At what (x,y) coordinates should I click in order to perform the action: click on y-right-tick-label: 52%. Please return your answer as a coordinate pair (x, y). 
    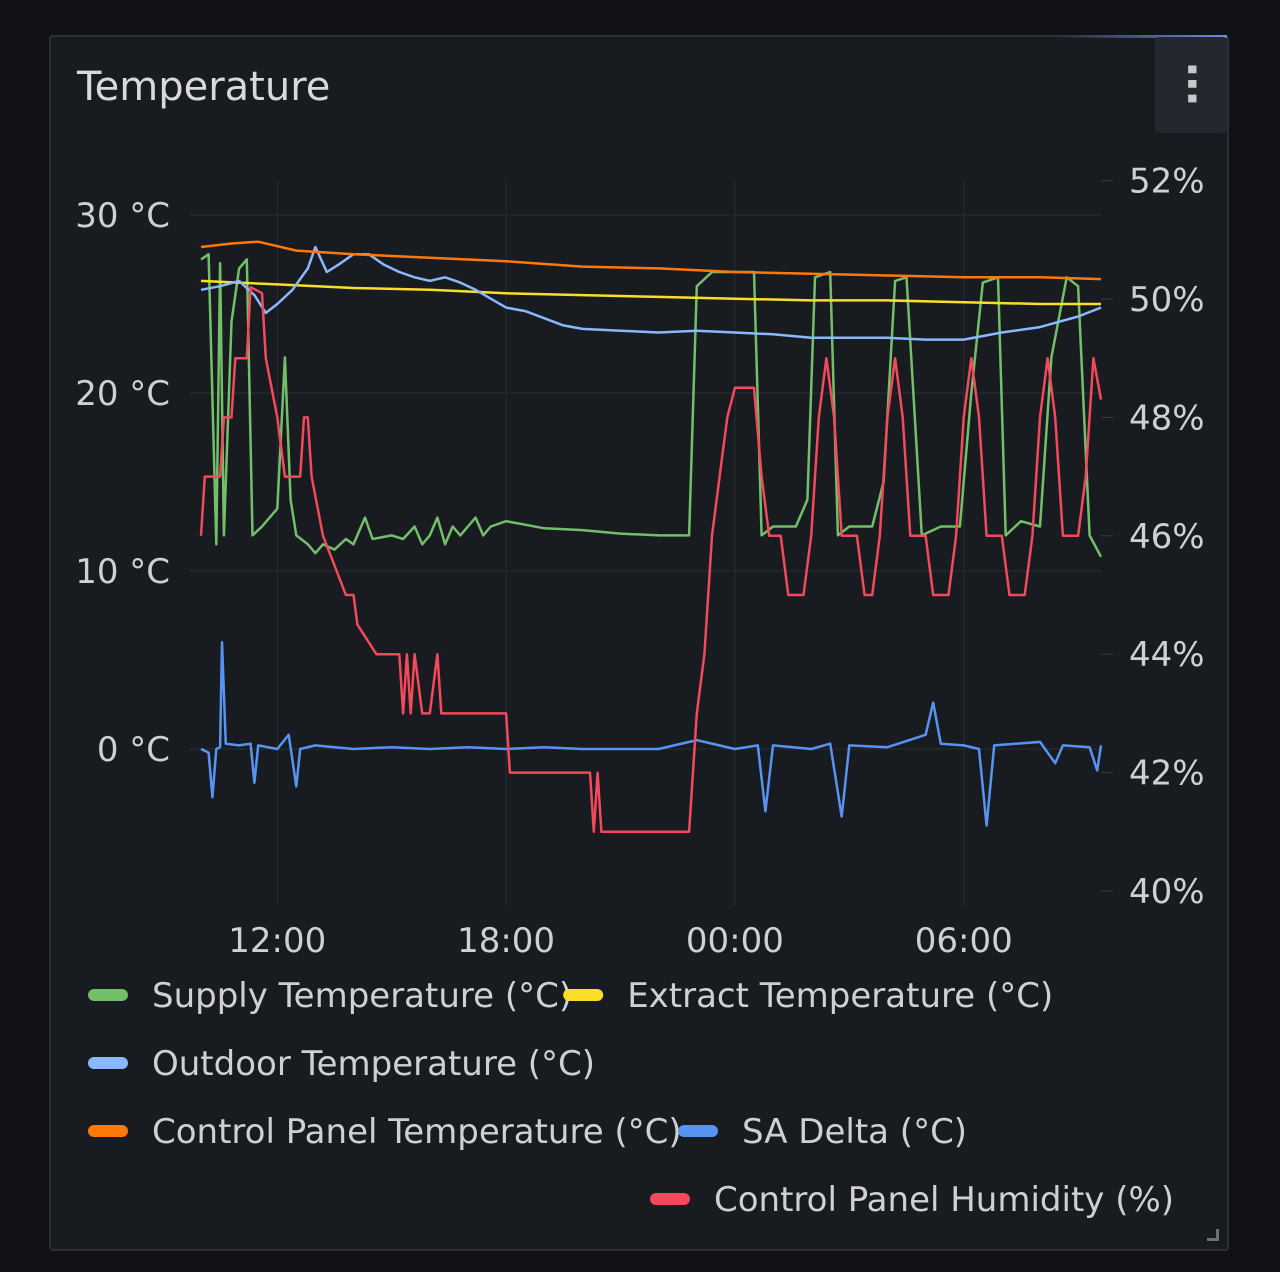
    Looking at the image, I should click on (1167, 182).